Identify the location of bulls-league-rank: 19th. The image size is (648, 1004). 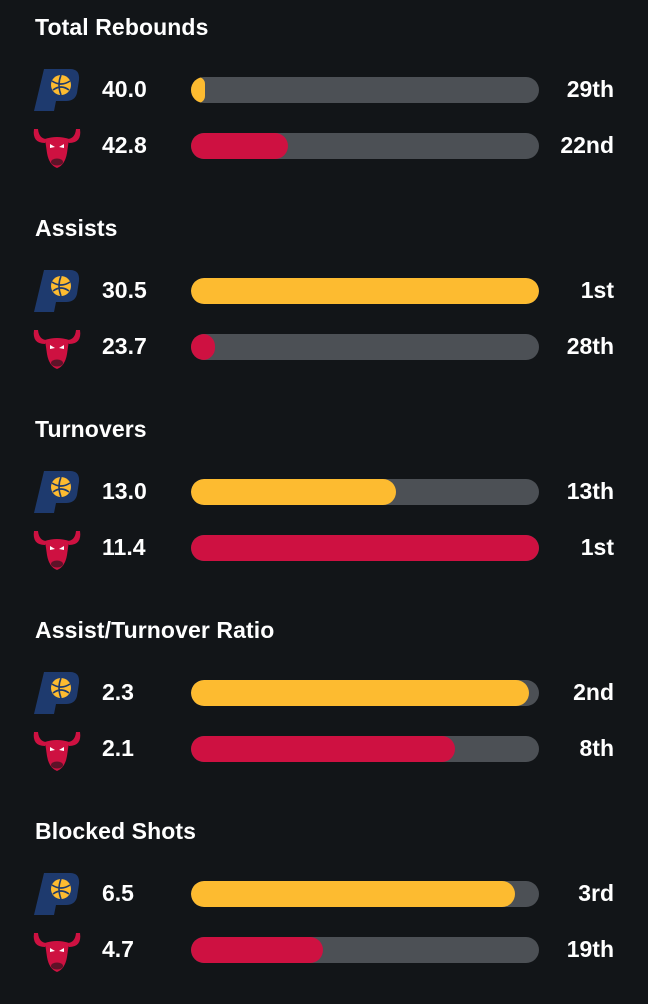
(590, 949).